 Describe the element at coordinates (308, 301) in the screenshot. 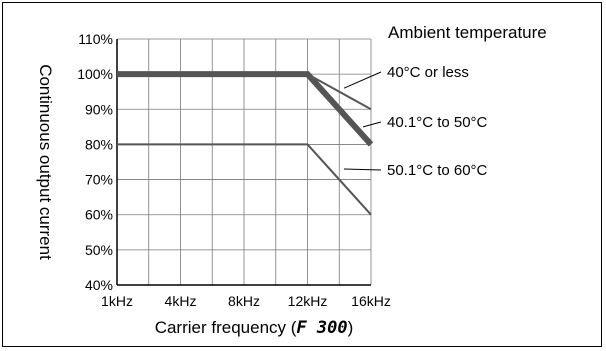

I see `x-tick-label: 12kHz` at that location.